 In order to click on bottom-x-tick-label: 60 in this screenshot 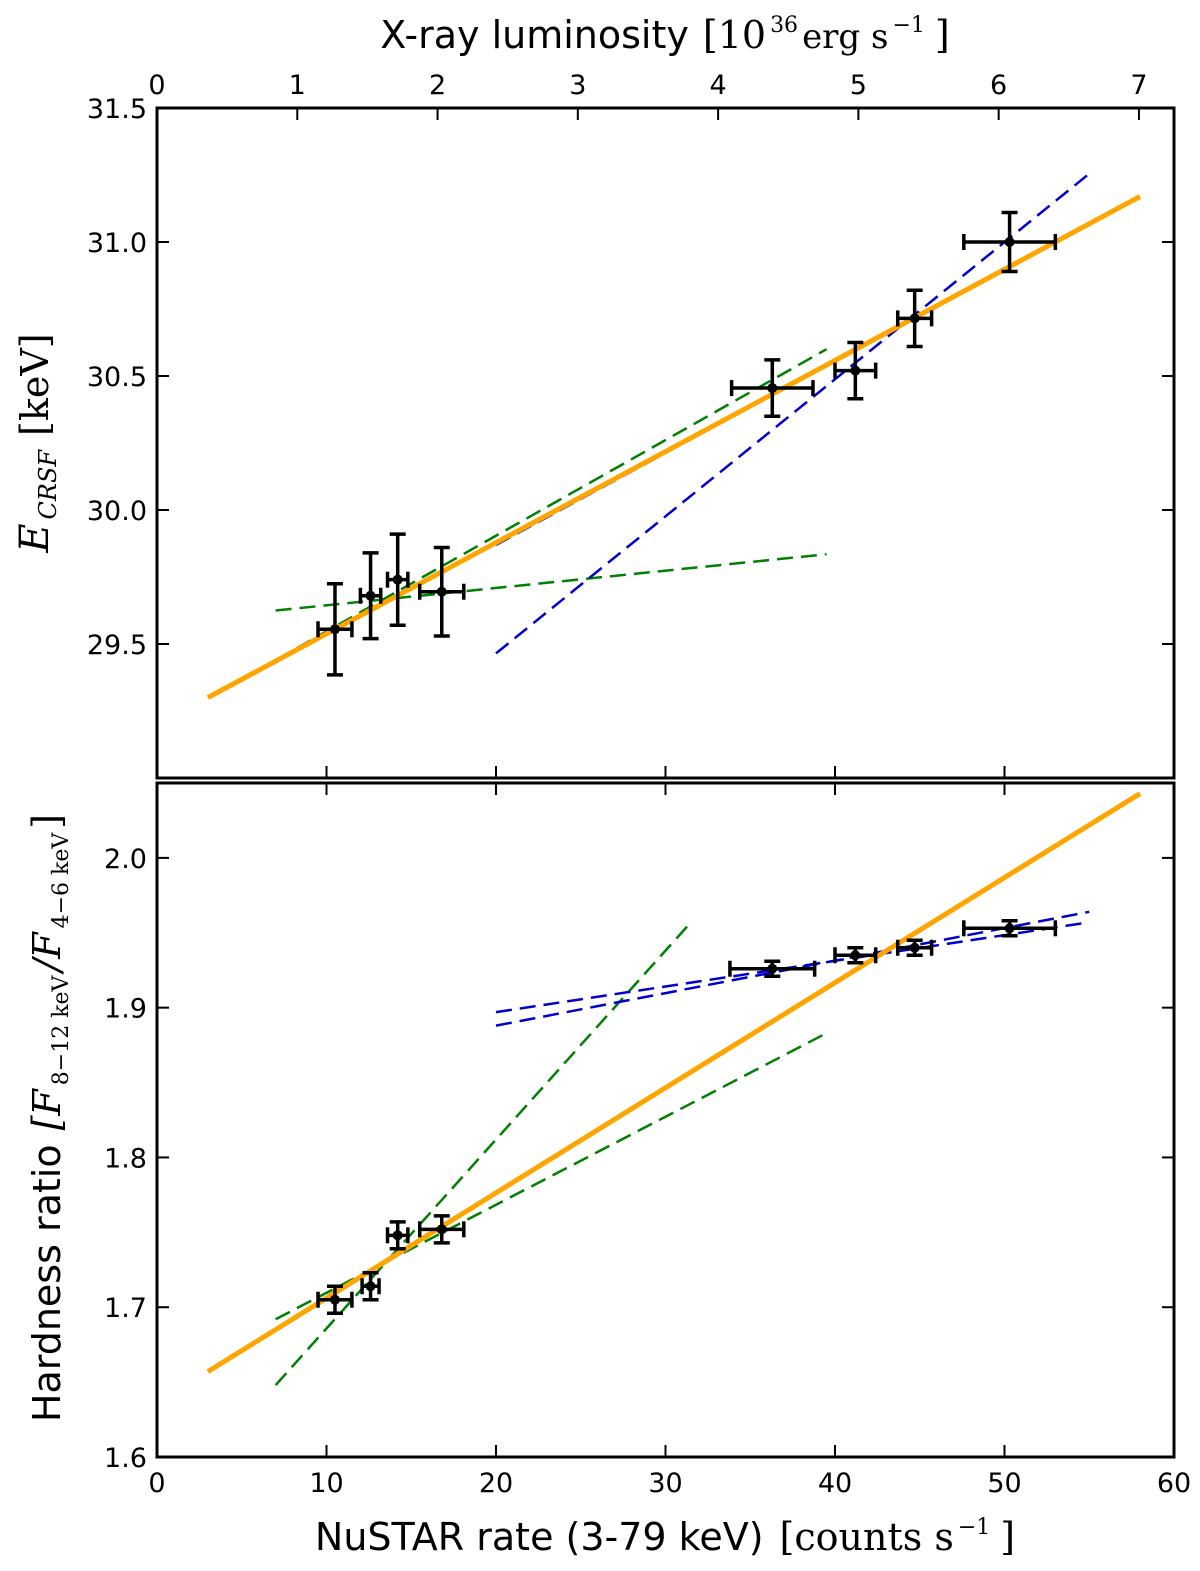, I will do `click(1174, 1483)`.